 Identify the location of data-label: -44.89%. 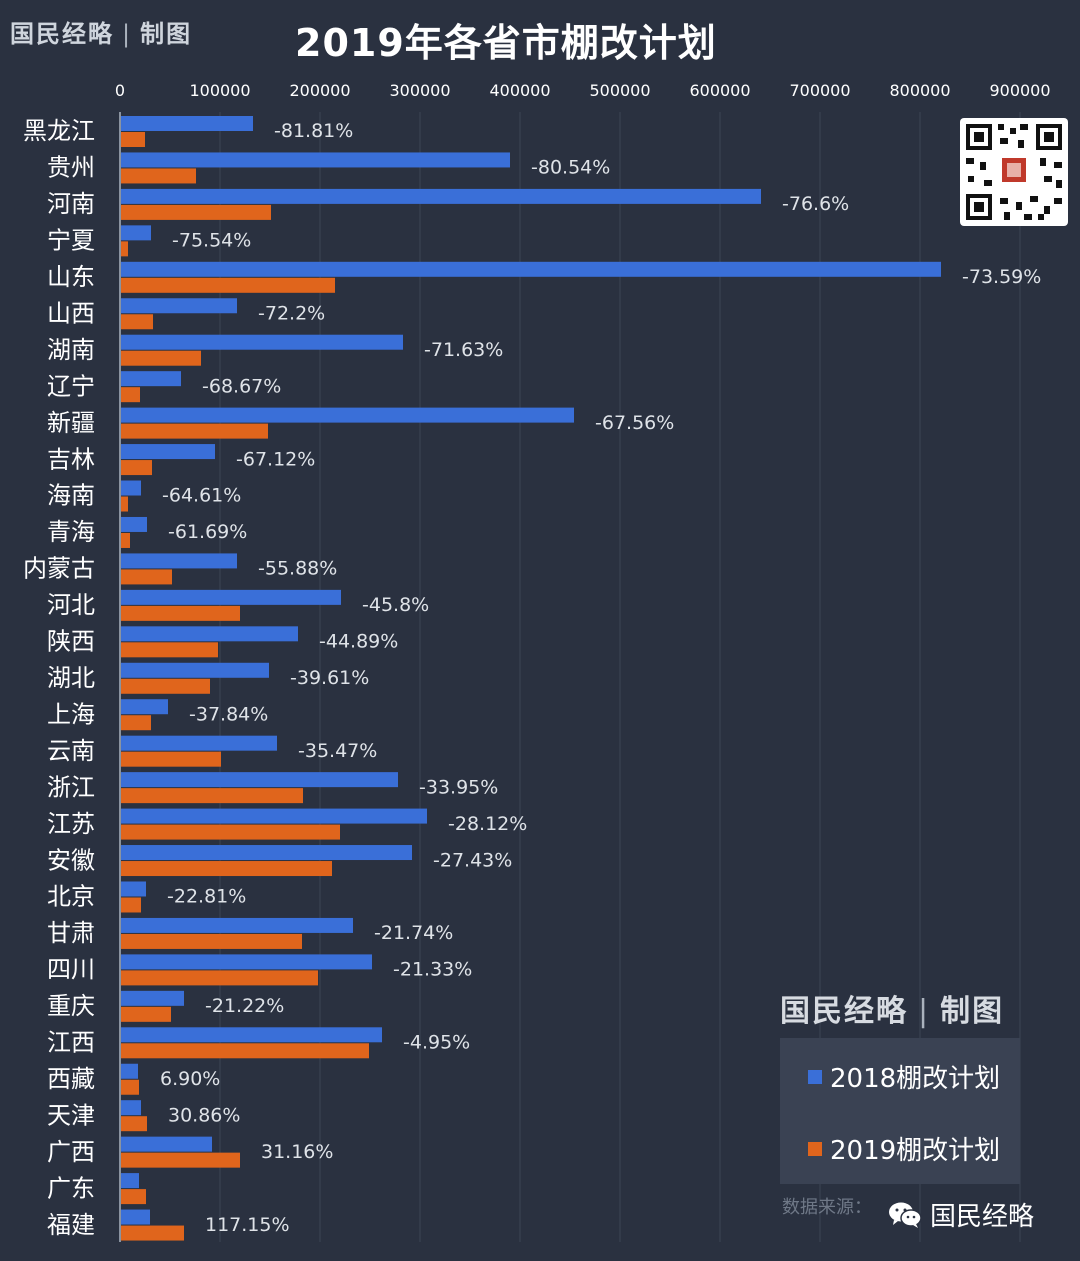
(358, 642).